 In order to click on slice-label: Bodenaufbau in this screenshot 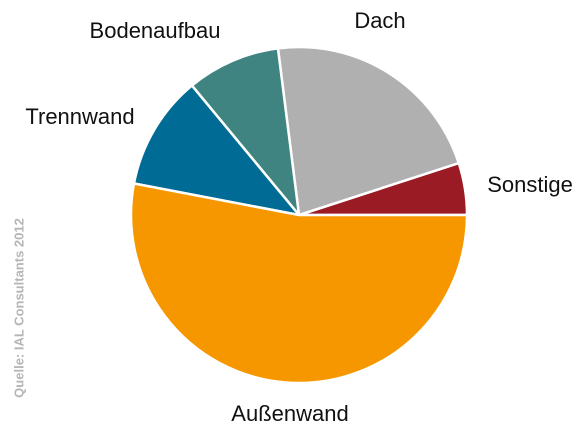, I will do `click(155, 30)`.